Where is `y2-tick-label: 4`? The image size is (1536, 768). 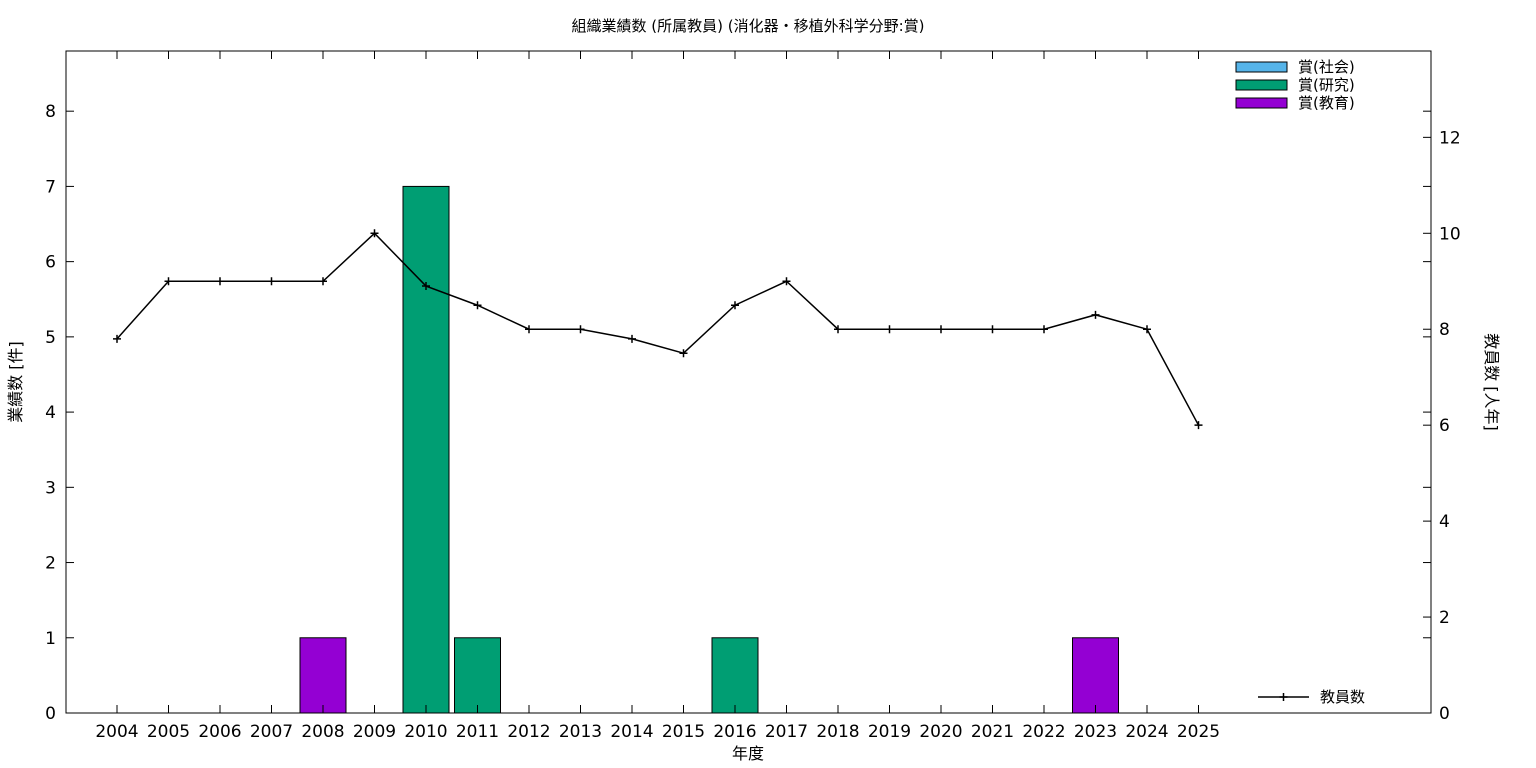 y2-tick-label: 4 is located at coordinates (1444, 522).